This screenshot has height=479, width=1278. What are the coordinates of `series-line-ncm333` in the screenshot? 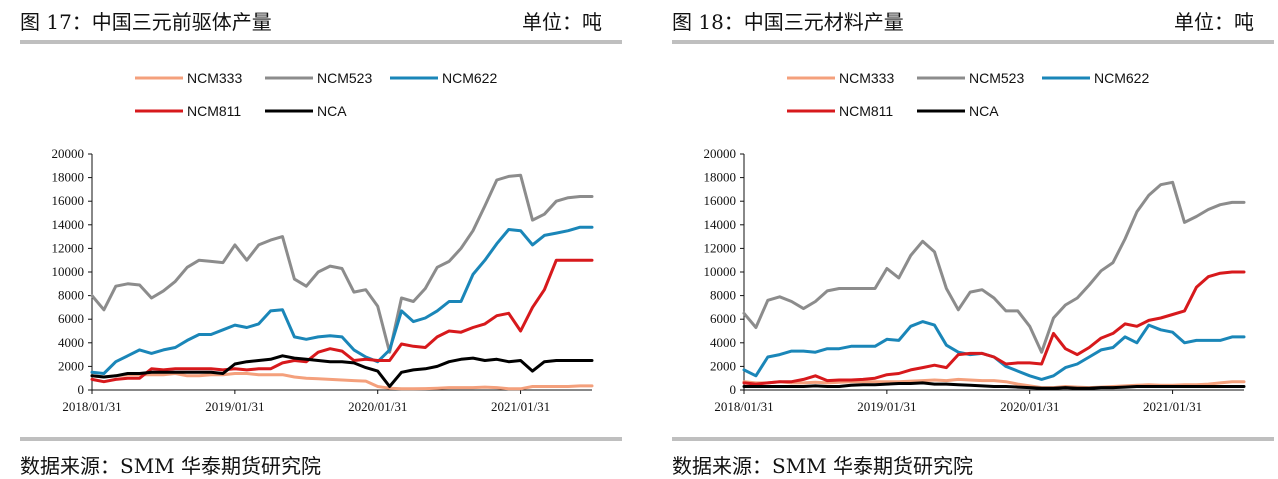 It's located at (342, 381).